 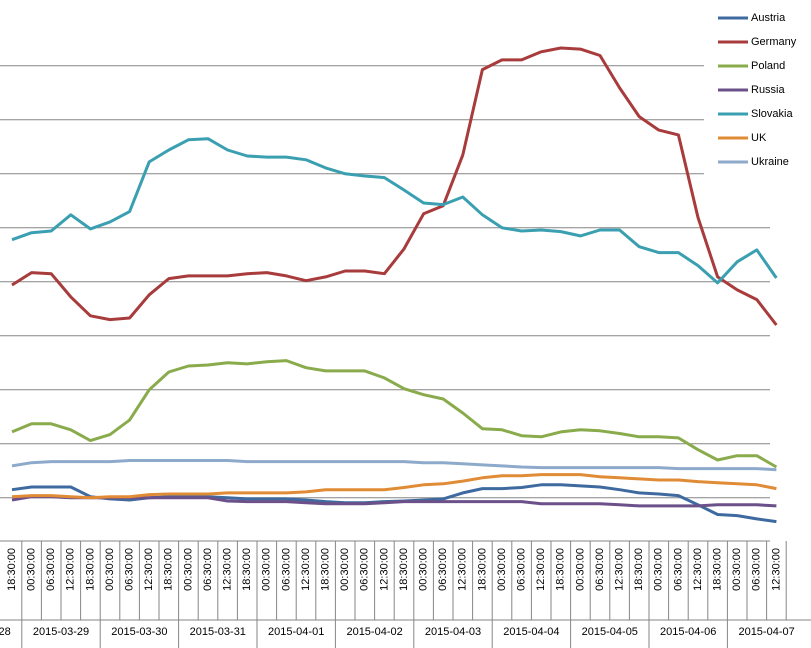 What do you see at coordinates (453, 632) in the screenshot?
I see `date-label: 2015-04-03` at bounding box center [453, 632].